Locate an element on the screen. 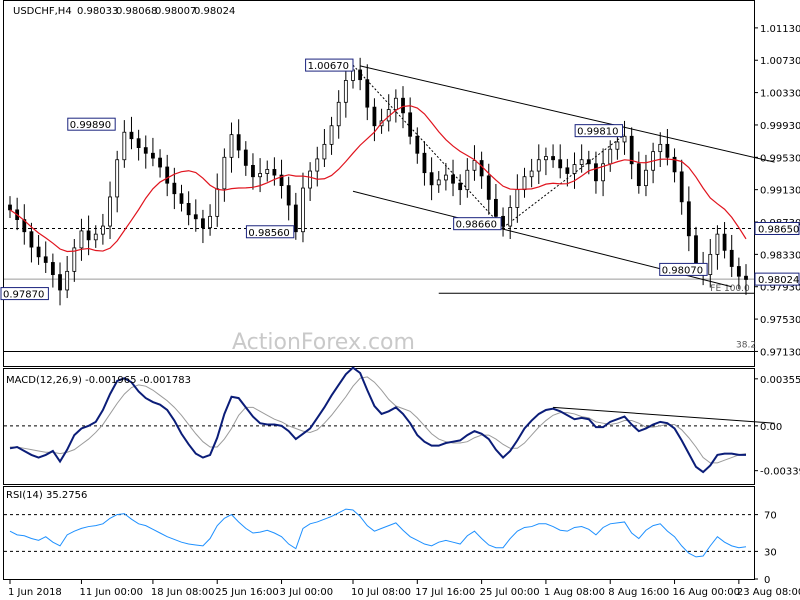  price-tag-box is located at coordinates (777, 228).